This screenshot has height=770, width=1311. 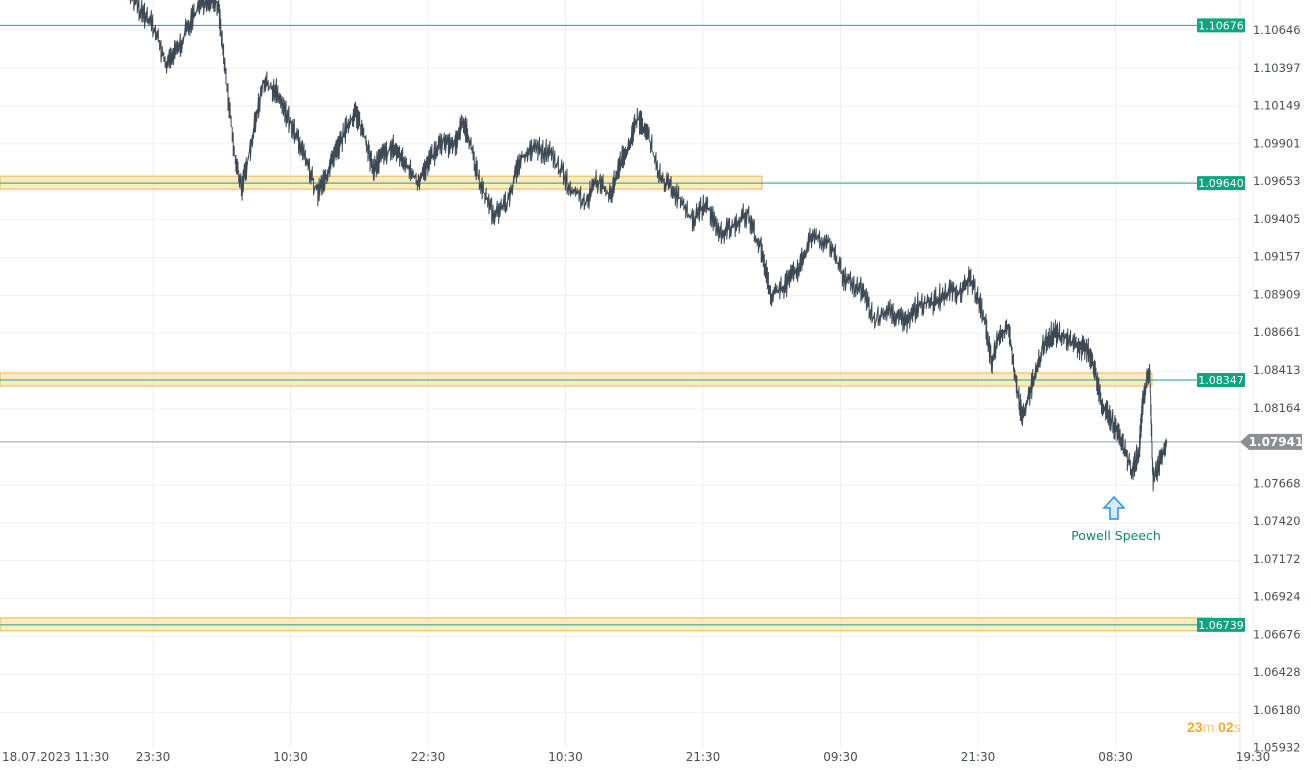 What do you see at coordinates (1277, 483) in the screenshot?
I see `price-tick-label: 1.07668` at bounding box center [1277, 483].